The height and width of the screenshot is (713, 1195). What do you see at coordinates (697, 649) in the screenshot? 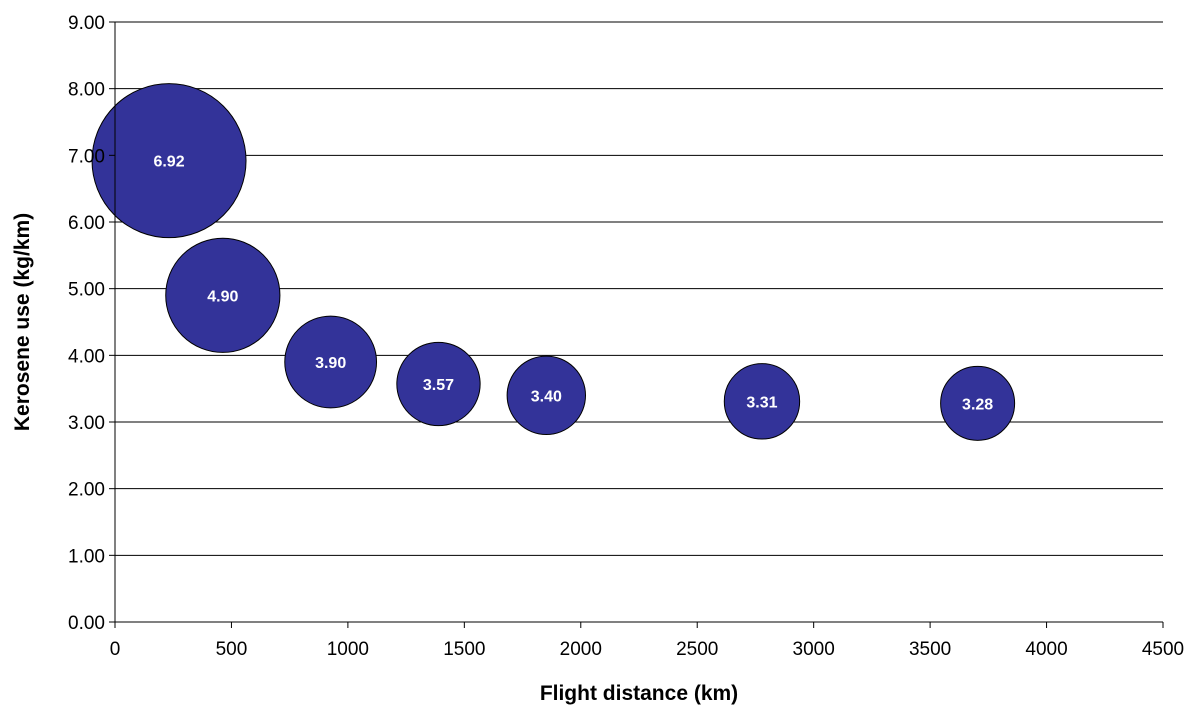
I see `x-tick-label: 2500` at bounding box center [697, 649].